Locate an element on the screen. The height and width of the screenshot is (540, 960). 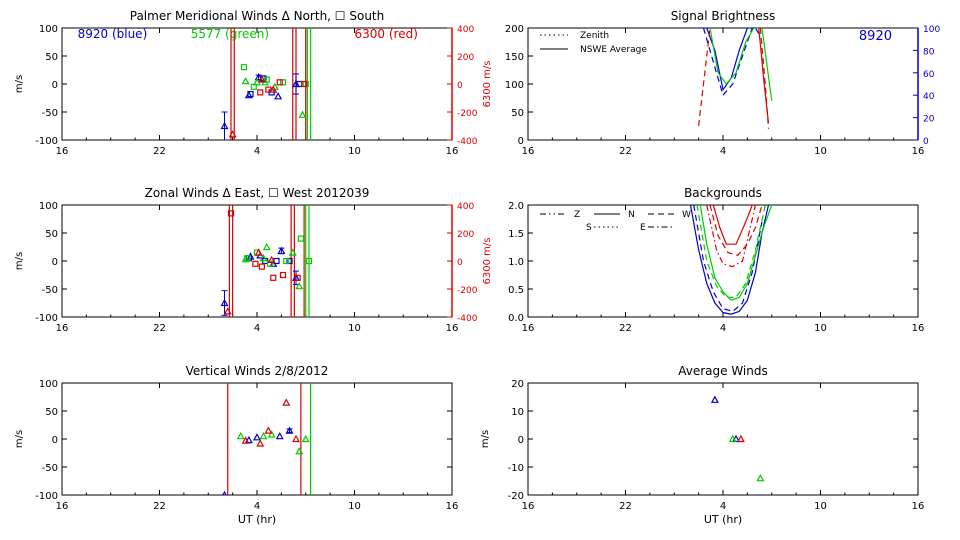
legend-label: S is located at coordinates (589, 228).